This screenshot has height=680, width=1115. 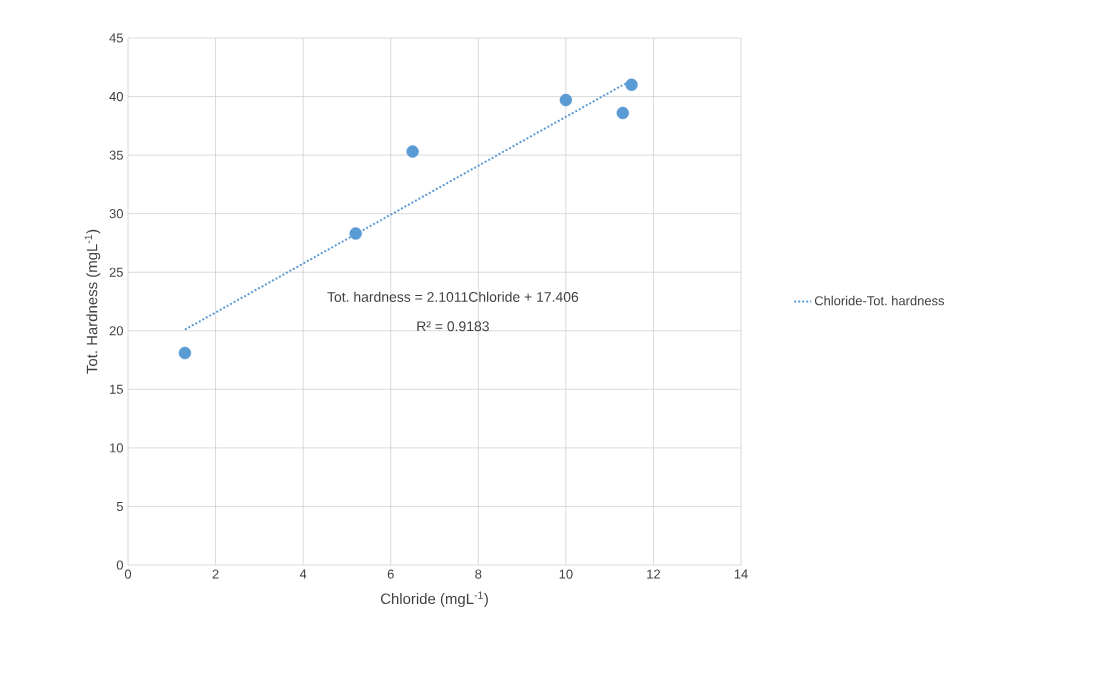 What do you see at coordinates (92, 301) in the screenshot?
I see `y-axis-title: Tot. Hardness (mgL$^{-1}$)` at bounding box center [92, 301].